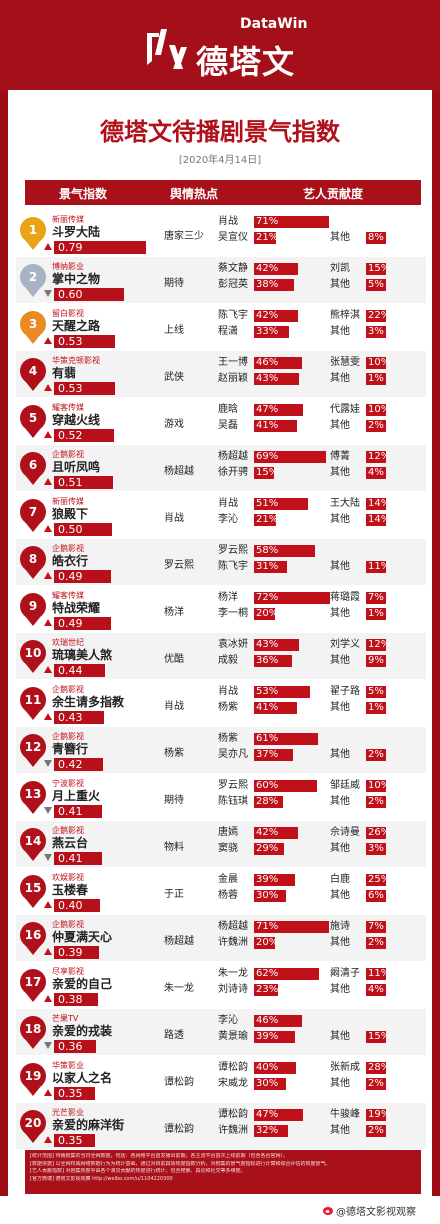 The height and width of the screenshot is (1224, 440). Describe the element at coordinates (340, 268) in the screenshot. I see `actor-name: 刘凯` at that location.